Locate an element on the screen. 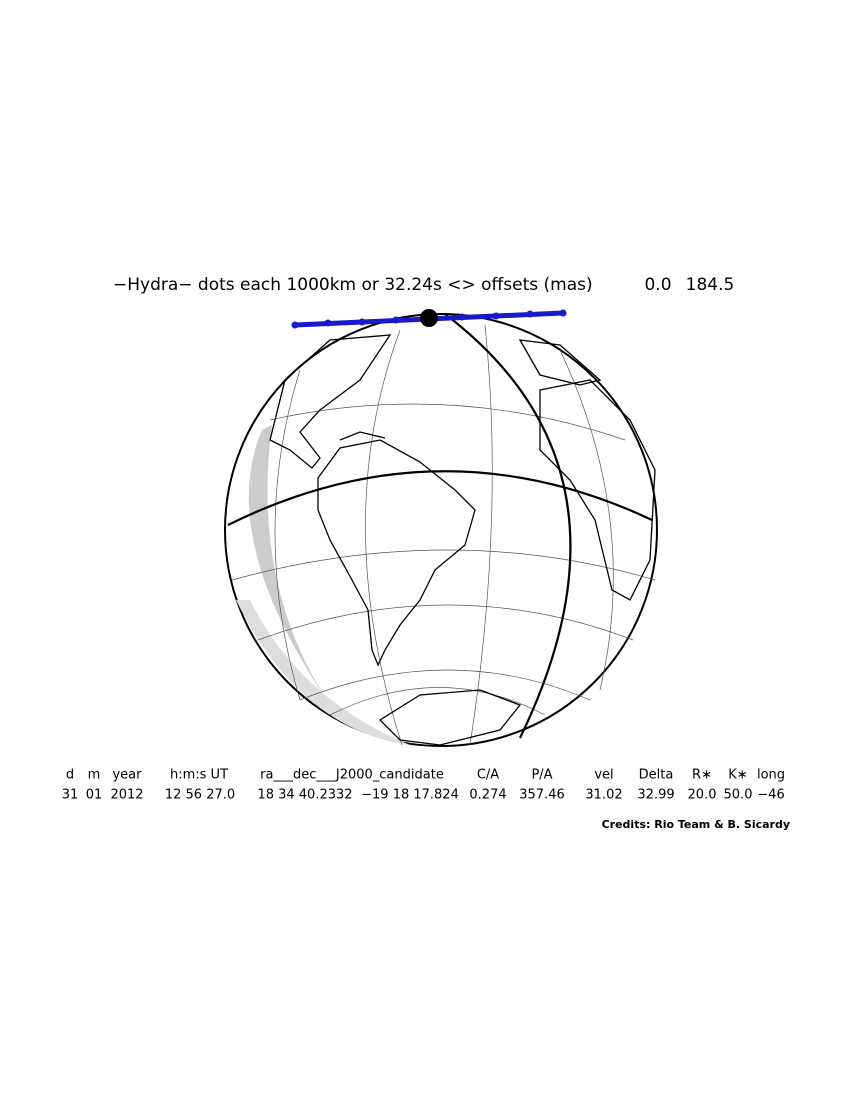  value-cell: 50.0 is located at coordinates (738, 795).